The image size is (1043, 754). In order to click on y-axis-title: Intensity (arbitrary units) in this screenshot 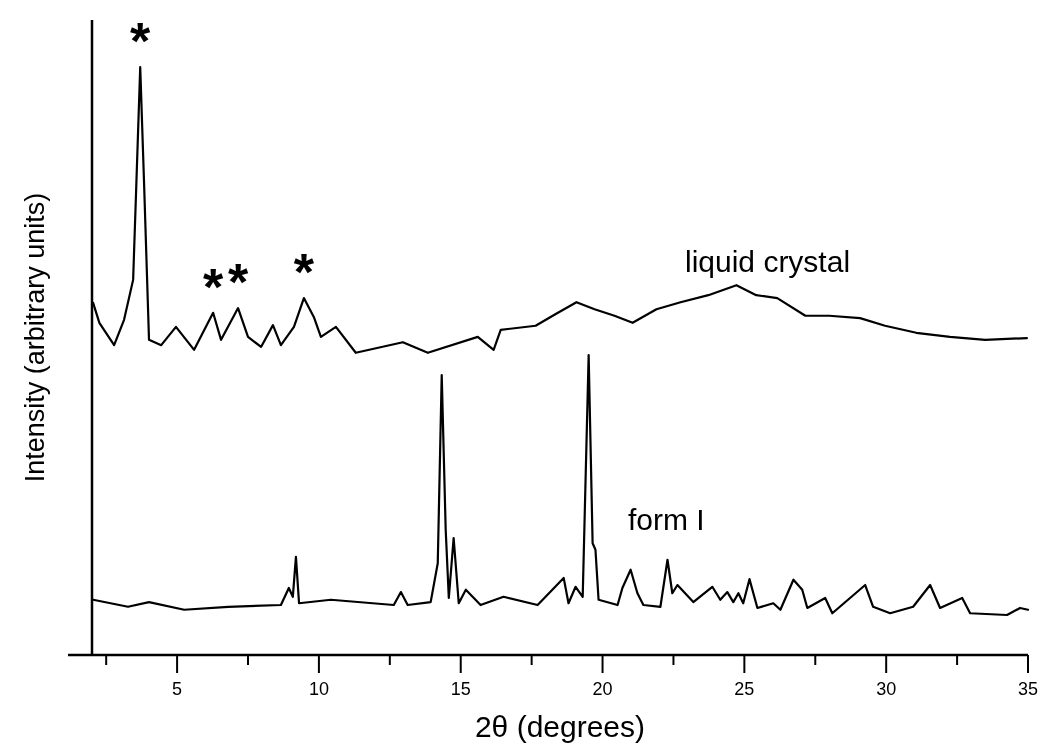, I will do `click(35, 337)`.